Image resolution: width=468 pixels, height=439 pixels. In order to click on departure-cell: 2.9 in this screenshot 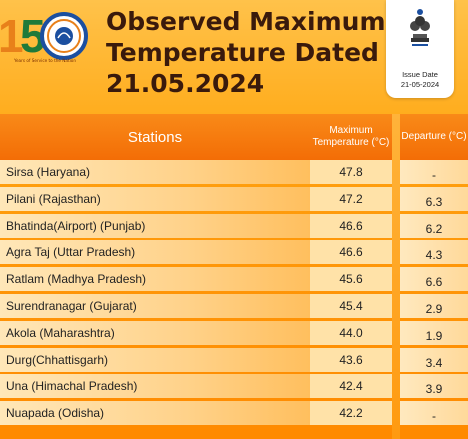, I will do `click(434, 305)`.